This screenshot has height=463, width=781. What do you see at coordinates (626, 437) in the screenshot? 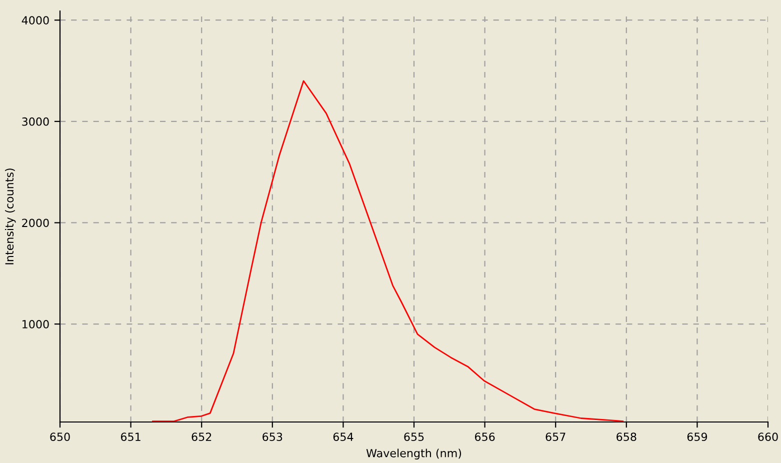
I see `x-tick-label: 658` at bounding box center [626, 437].